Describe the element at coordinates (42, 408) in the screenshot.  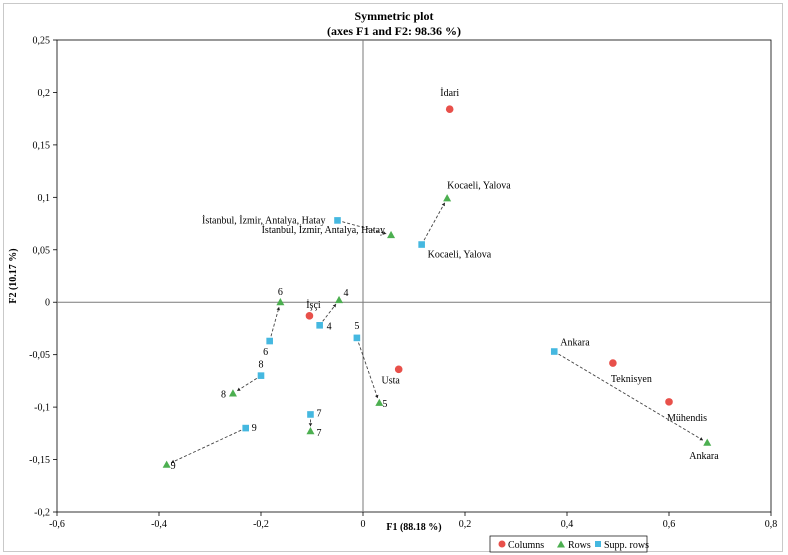
I see `y-tick-label: -0,1` at that location.